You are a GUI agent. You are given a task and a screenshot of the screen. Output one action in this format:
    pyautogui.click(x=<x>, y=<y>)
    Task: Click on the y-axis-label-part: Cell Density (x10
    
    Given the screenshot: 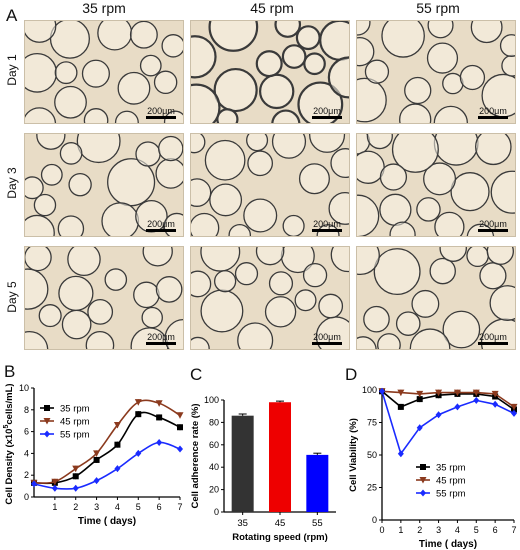 What is the action you would take?
    pyautogui.click(x=9, y=467)
    